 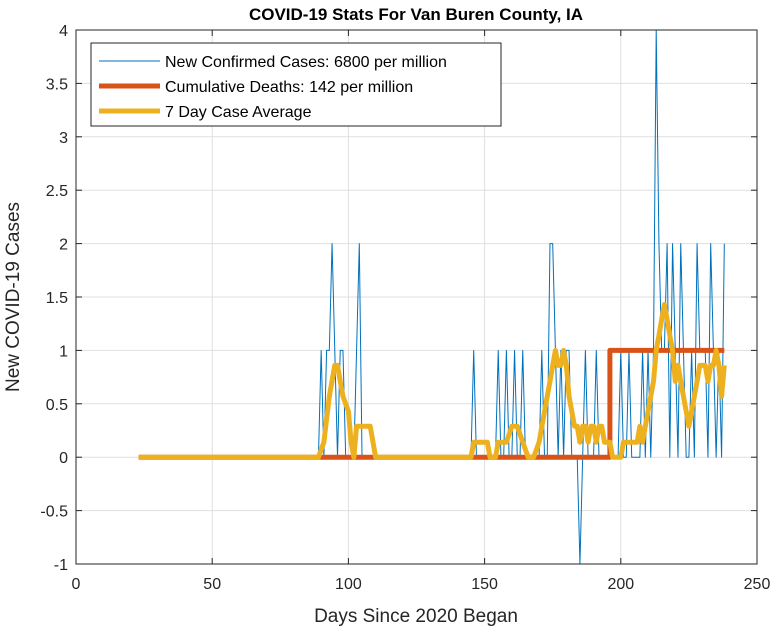 I want to click on x-axis-label: Days Since 2020 Began, so click(x=416, y=616).